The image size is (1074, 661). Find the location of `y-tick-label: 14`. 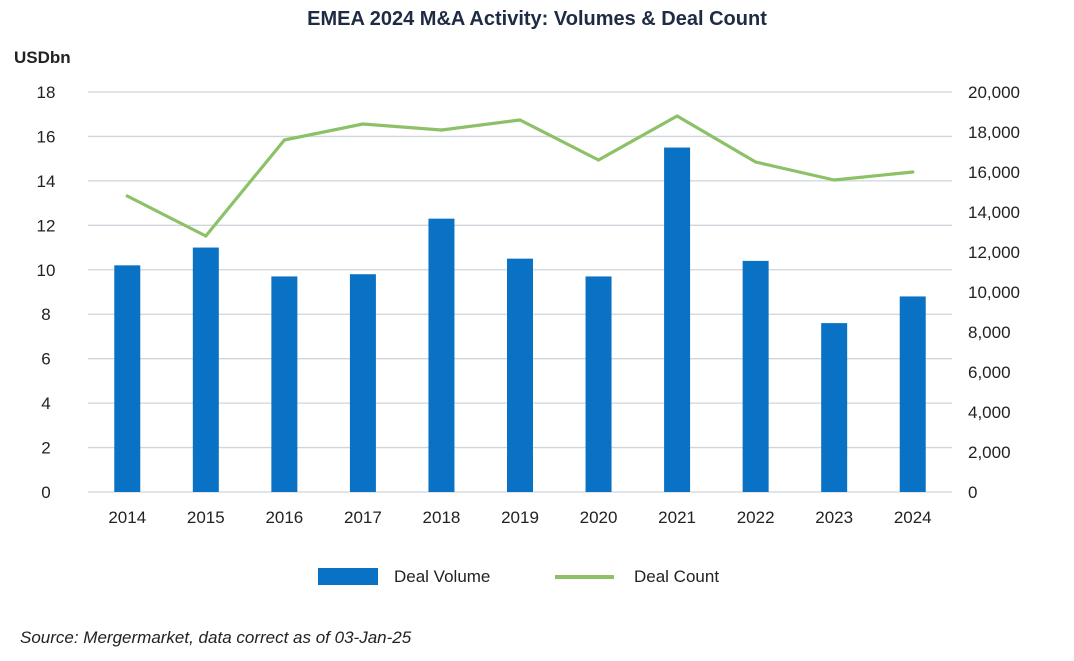

y-tick-label: 14 is located at coordinates (46, 181).